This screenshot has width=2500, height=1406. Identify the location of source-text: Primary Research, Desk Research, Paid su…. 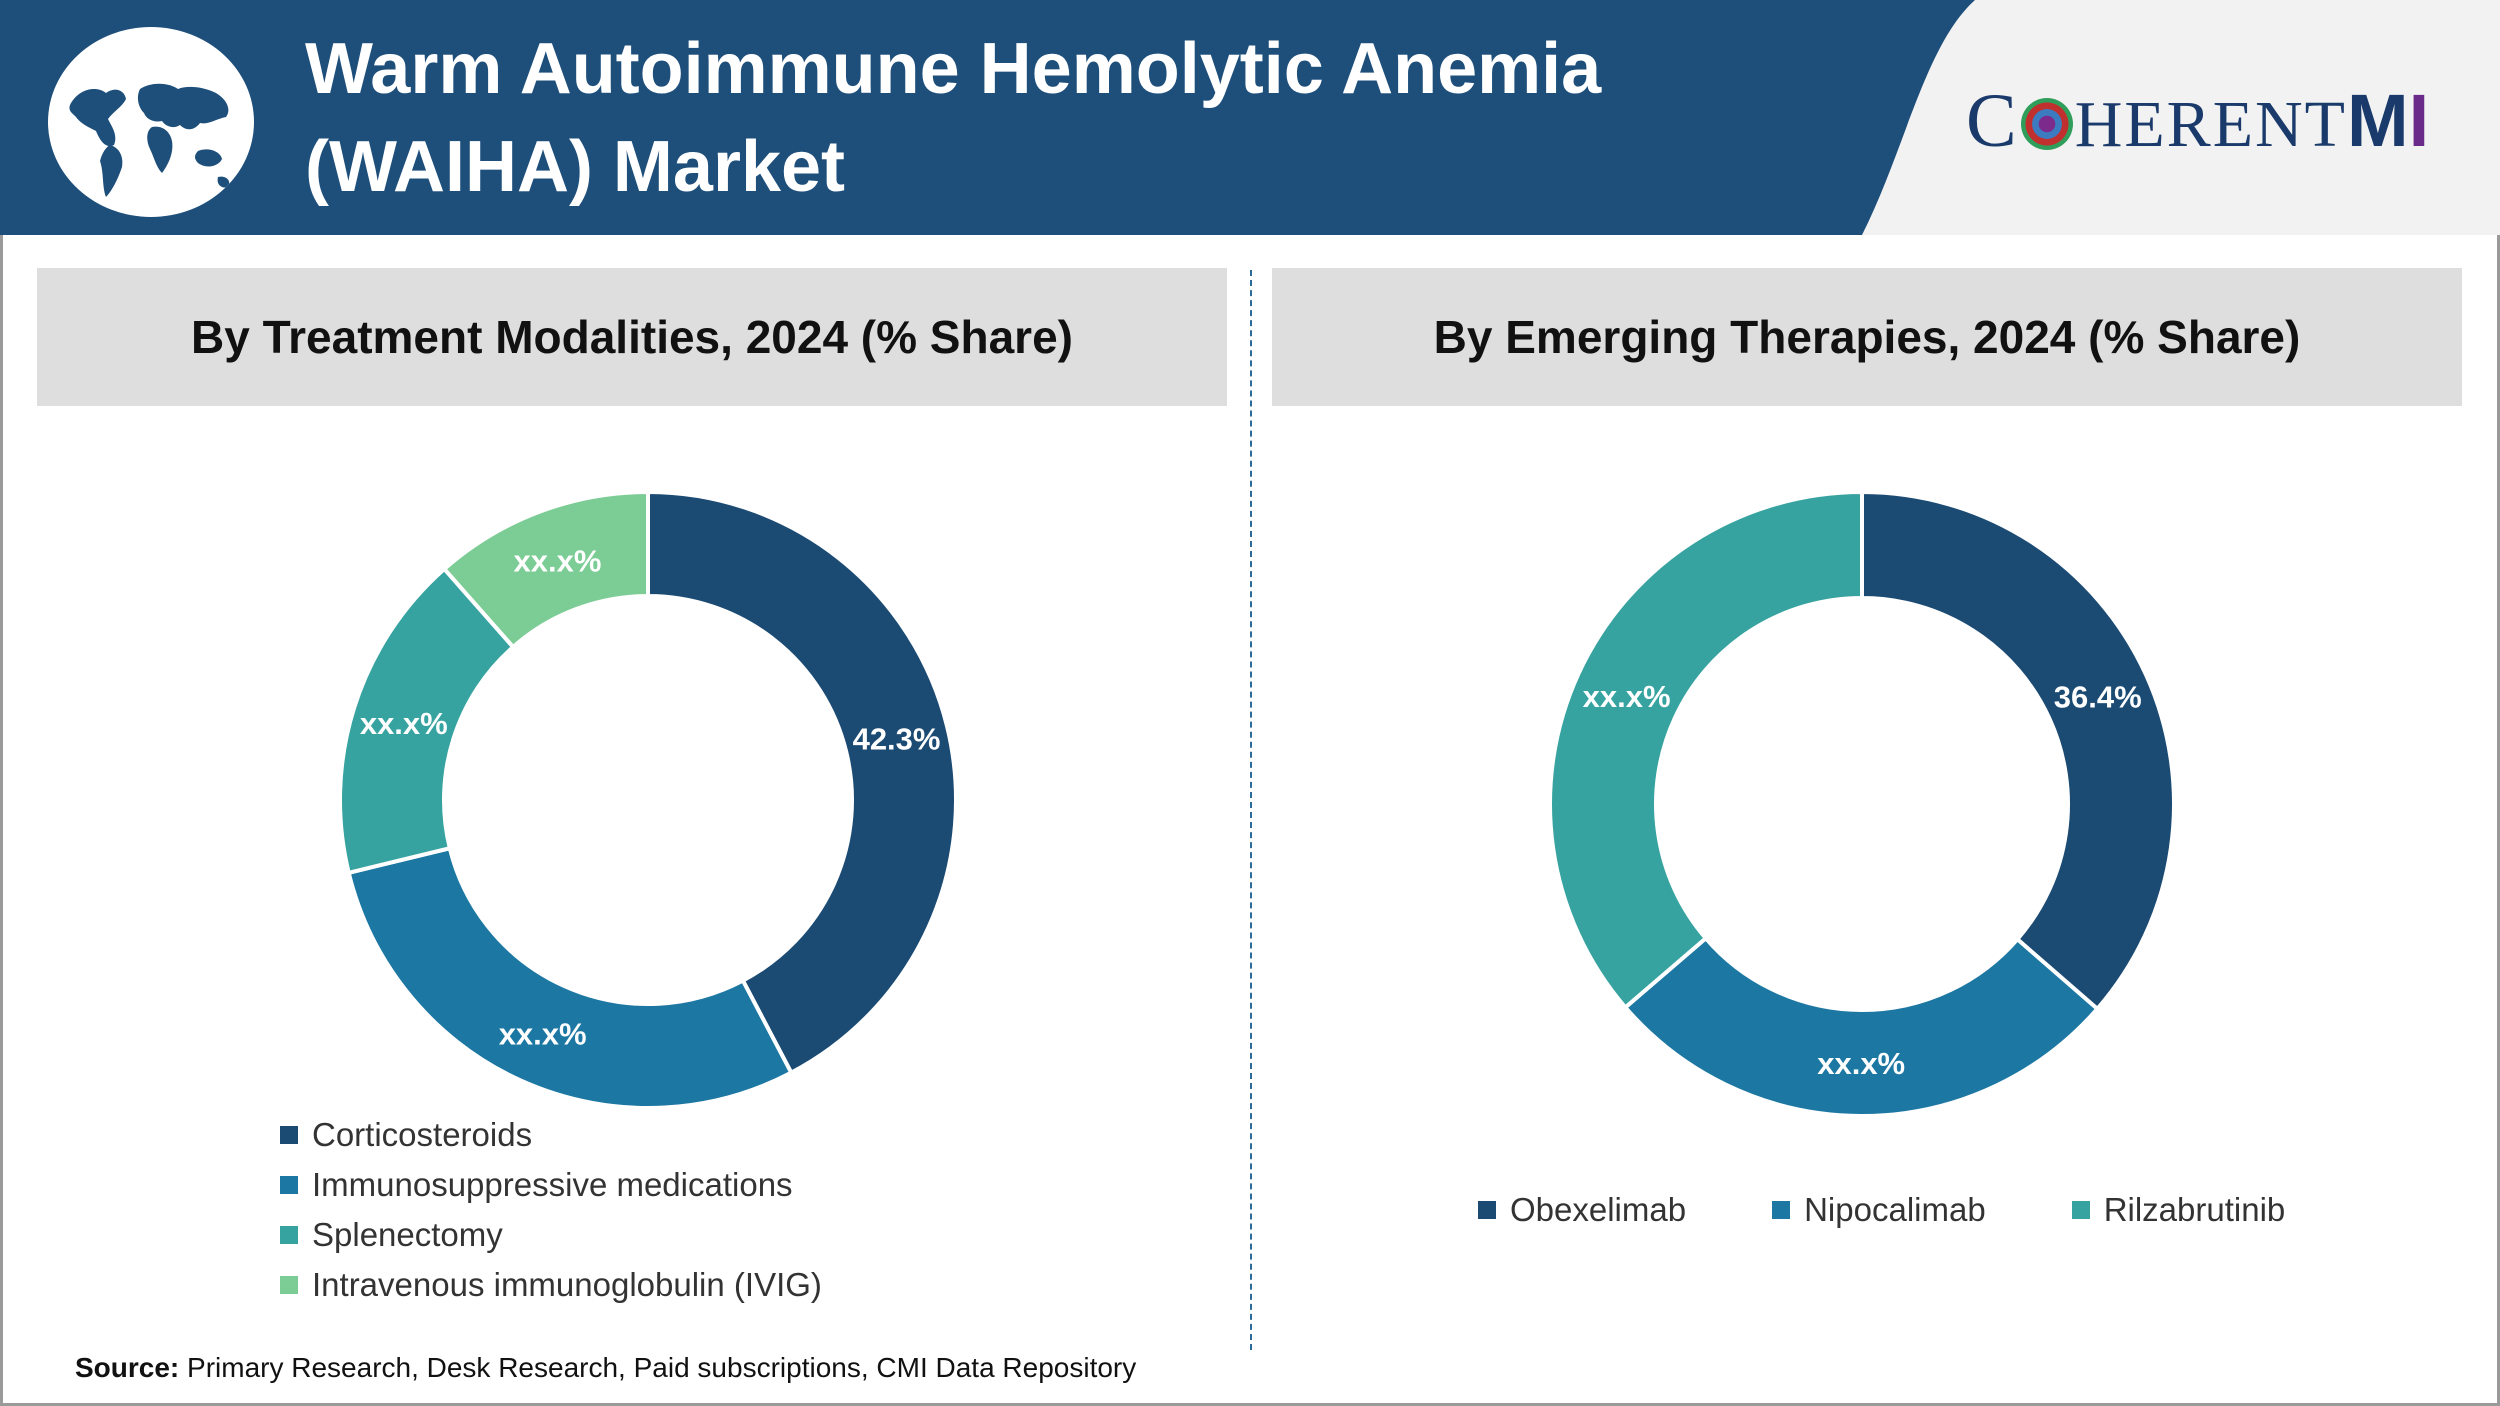
(658, 1367).